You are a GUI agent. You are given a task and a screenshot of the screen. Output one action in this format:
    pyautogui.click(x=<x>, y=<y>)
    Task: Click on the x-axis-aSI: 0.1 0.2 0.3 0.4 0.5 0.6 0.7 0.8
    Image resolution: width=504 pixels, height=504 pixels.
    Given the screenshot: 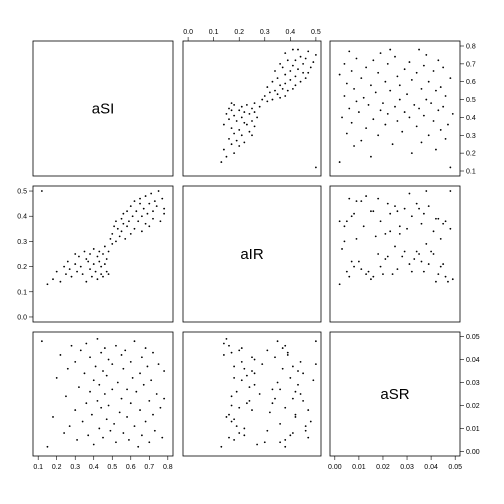 What is the action you would take?
    pyautogui.click(x=103, y=463)
    